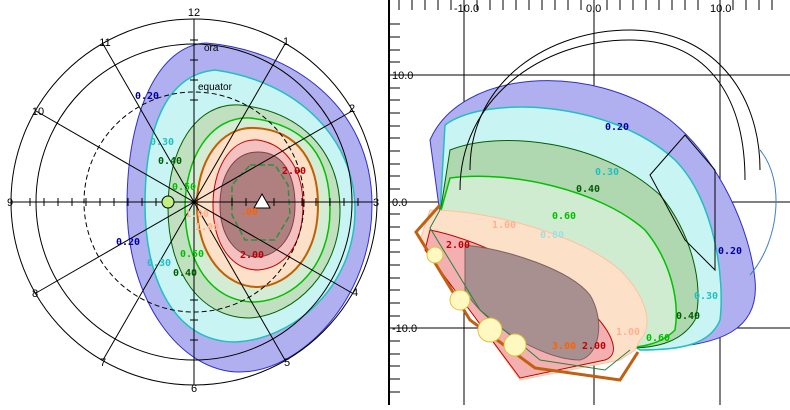 The image size is (790, 410). What do you see at coordinates (103, 363) in the screenshot?
I see `clock-label-7: 7` at bounding box center [103, 363].